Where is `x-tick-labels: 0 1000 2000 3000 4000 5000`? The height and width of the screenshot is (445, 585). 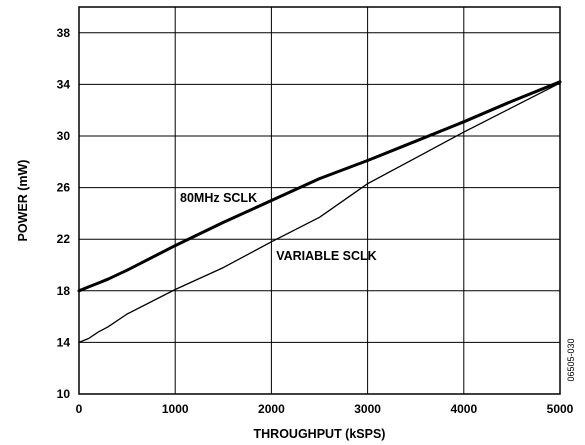
x-tick-labels: 0 1000 2000 3000 4000 5000 is located at coordinates (325, 409).